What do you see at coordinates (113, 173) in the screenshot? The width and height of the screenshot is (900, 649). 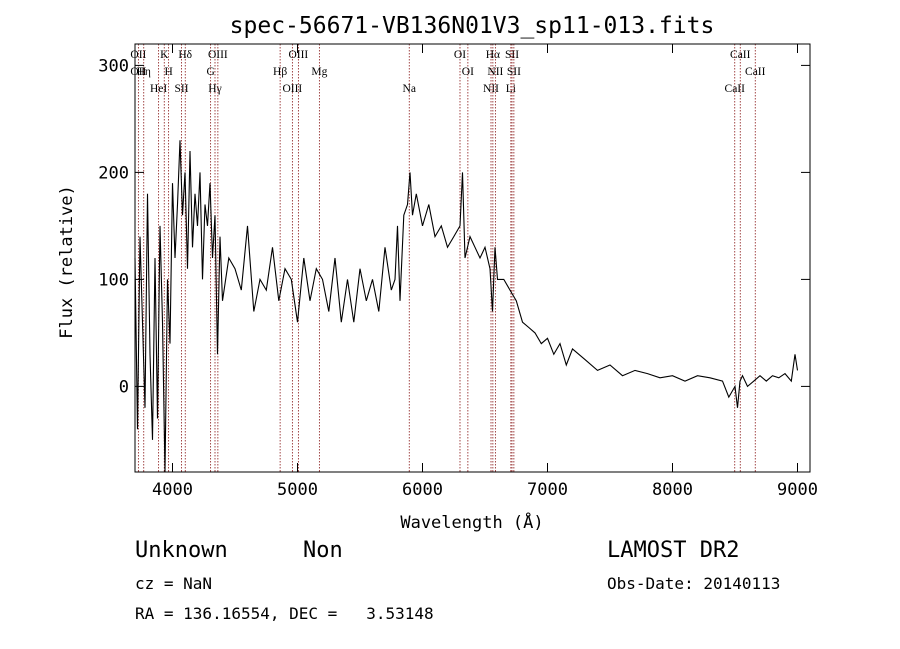 I see `y-tick-label: 200` at bounding box center [113, 173].